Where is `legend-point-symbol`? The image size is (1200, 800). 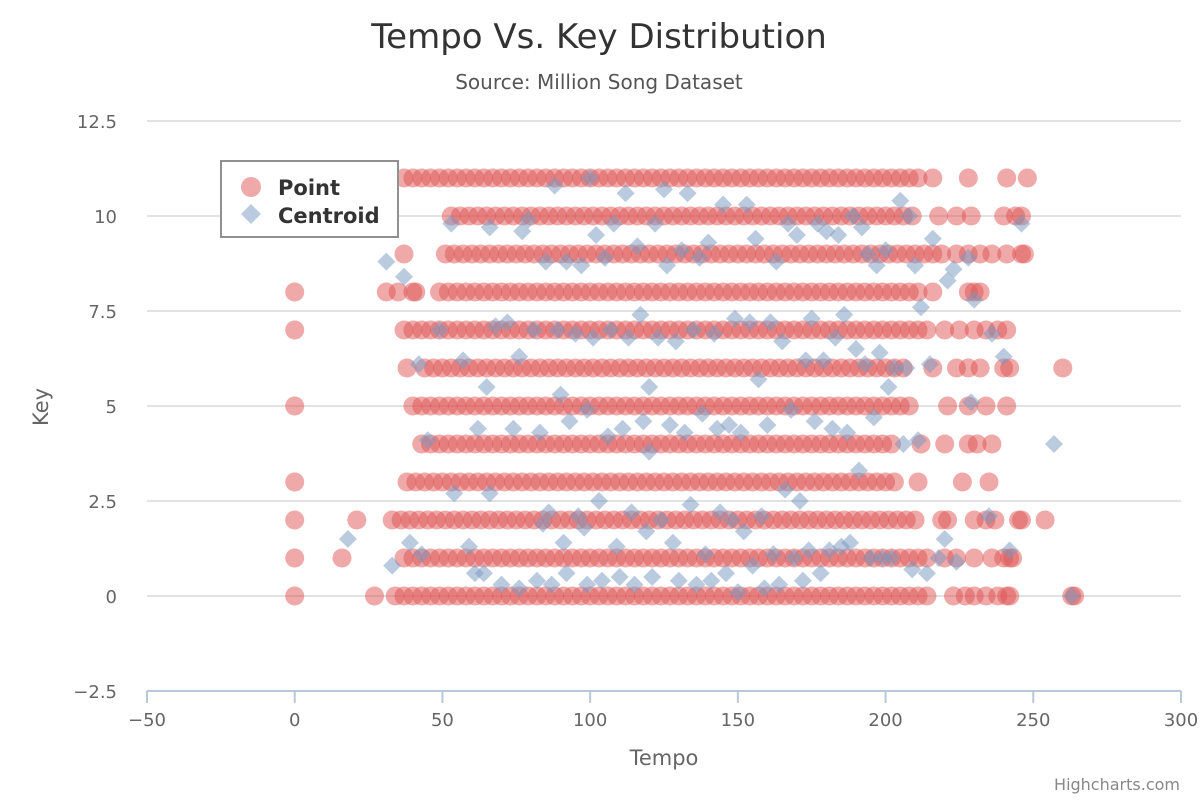 legend-point-symbol is located at coordinates (251, 187).